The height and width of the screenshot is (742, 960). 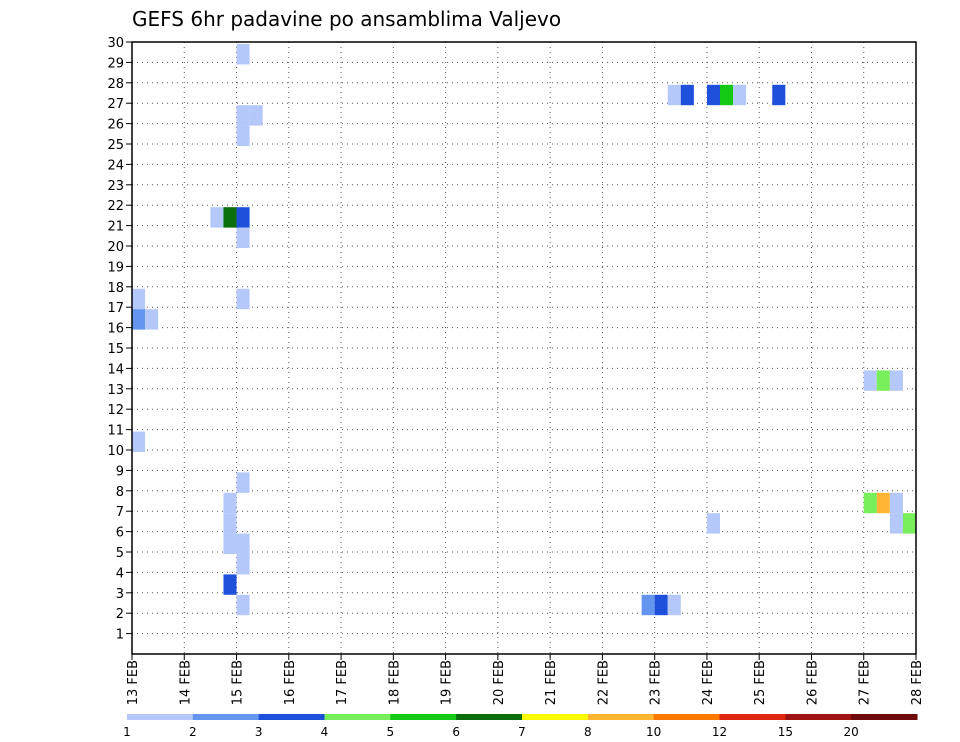 What do you see at coordinates (115, 165) in the screenshot?
I see `y-tick-label: 24` at bounding box center [115, 165].